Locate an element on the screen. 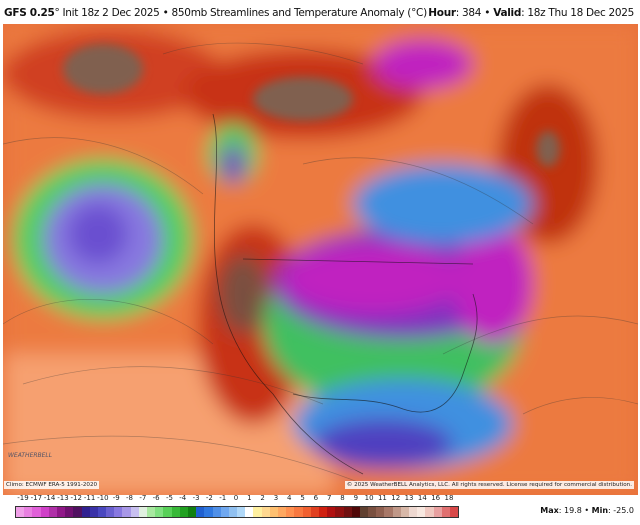 The height and width of the screenshot is (525, 640). colorbar-tick-label: 9 is located at coordinates (356, 498).